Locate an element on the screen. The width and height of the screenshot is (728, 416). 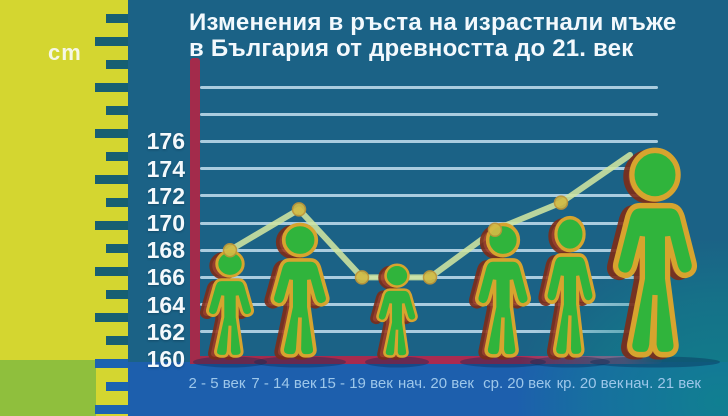
y-tick-label-164: 164 is located at coordinates (165, 304).